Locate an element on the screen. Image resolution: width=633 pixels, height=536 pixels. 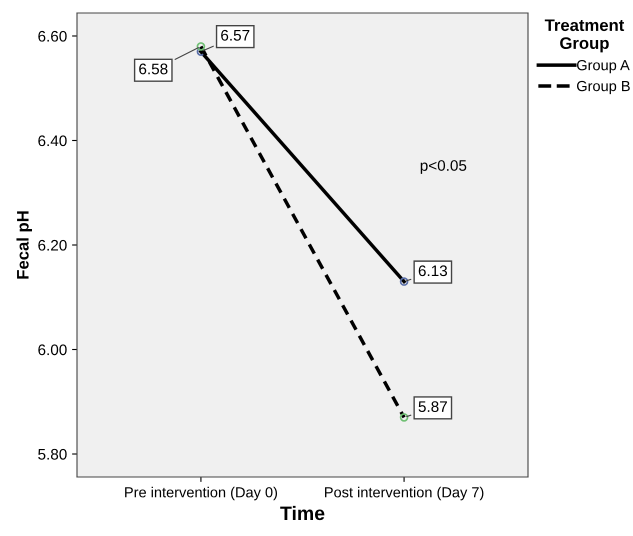
y-tick-label: 6.60 is located at coordinates (52, 36).